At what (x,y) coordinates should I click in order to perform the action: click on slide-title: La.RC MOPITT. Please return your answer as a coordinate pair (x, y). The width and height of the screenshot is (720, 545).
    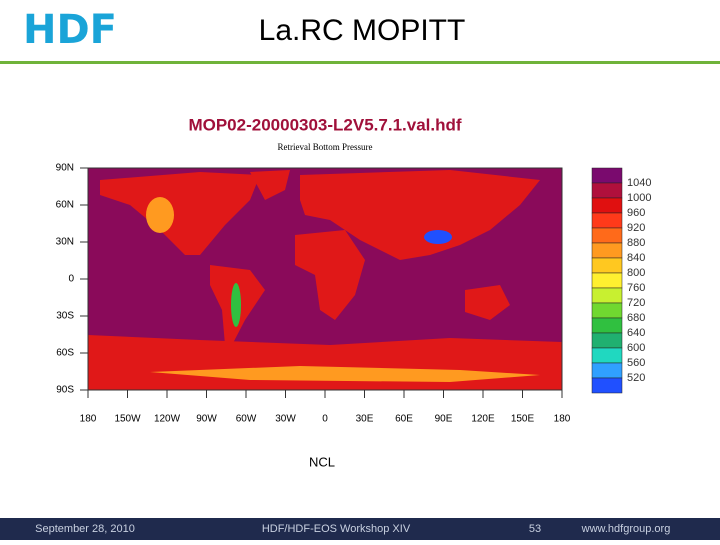
    Looking at the image, I should click on (362, 30).